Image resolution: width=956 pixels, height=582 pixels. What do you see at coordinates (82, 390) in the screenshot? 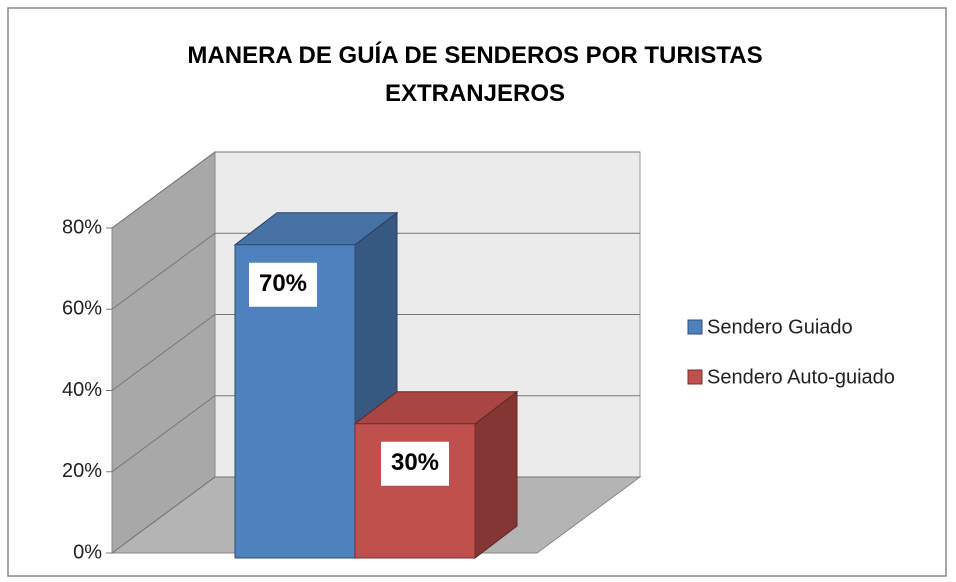
I see `y-tick-label: 40%` at bounding box center [82, 390].